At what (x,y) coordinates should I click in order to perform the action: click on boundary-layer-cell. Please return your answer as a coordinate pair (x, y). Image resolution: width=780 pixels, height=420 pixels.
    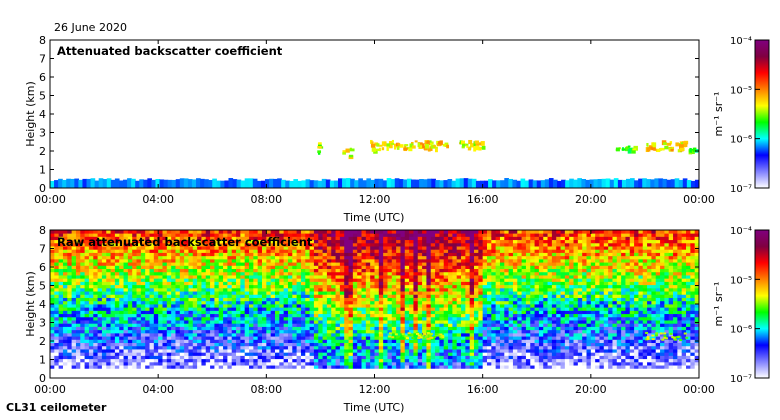
    Looking at the image, I should click on (271, 183).